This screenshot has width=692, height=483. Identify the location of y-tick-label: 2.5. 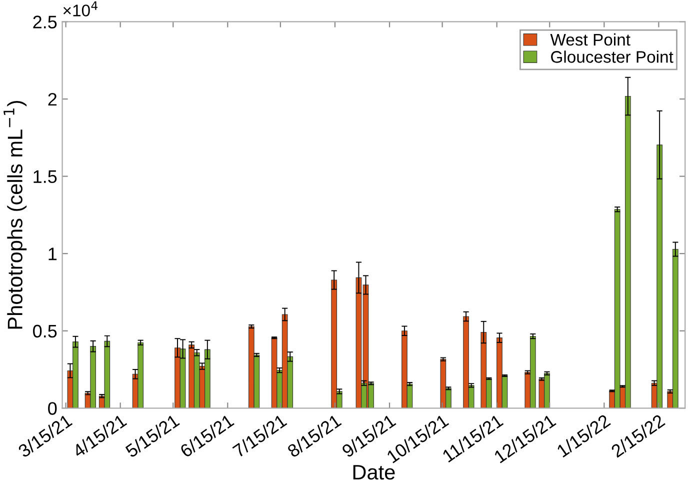
(45, 22).